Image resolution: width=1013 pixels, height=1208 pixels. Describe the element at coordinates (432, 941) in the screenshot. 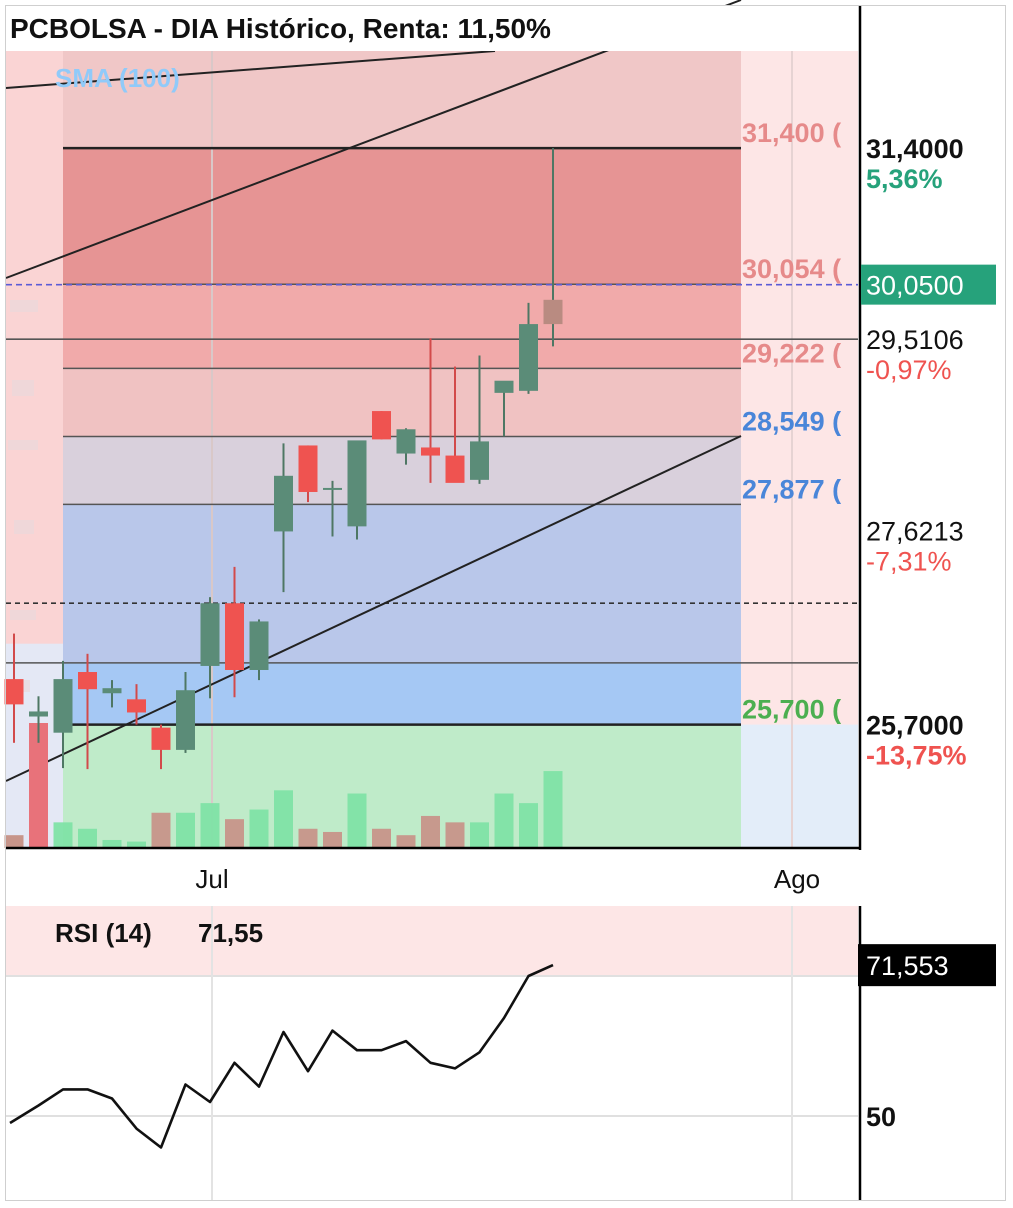

I see `rsi-overbought-zone` at that location.